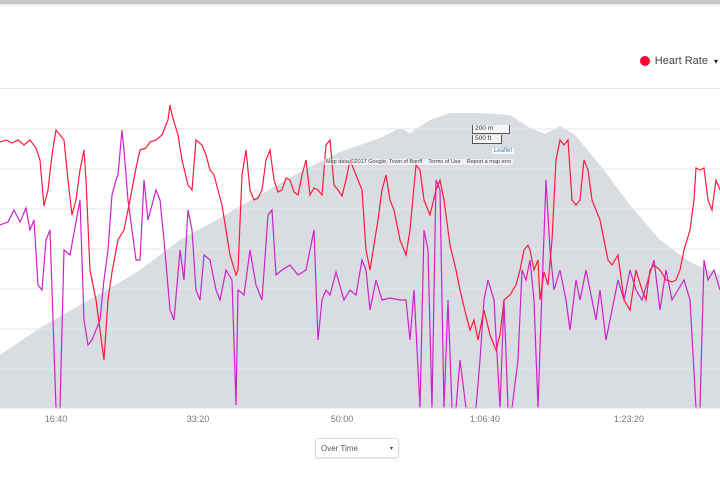  I want to click on x-tick: 1:06:40, so click(485, 419).